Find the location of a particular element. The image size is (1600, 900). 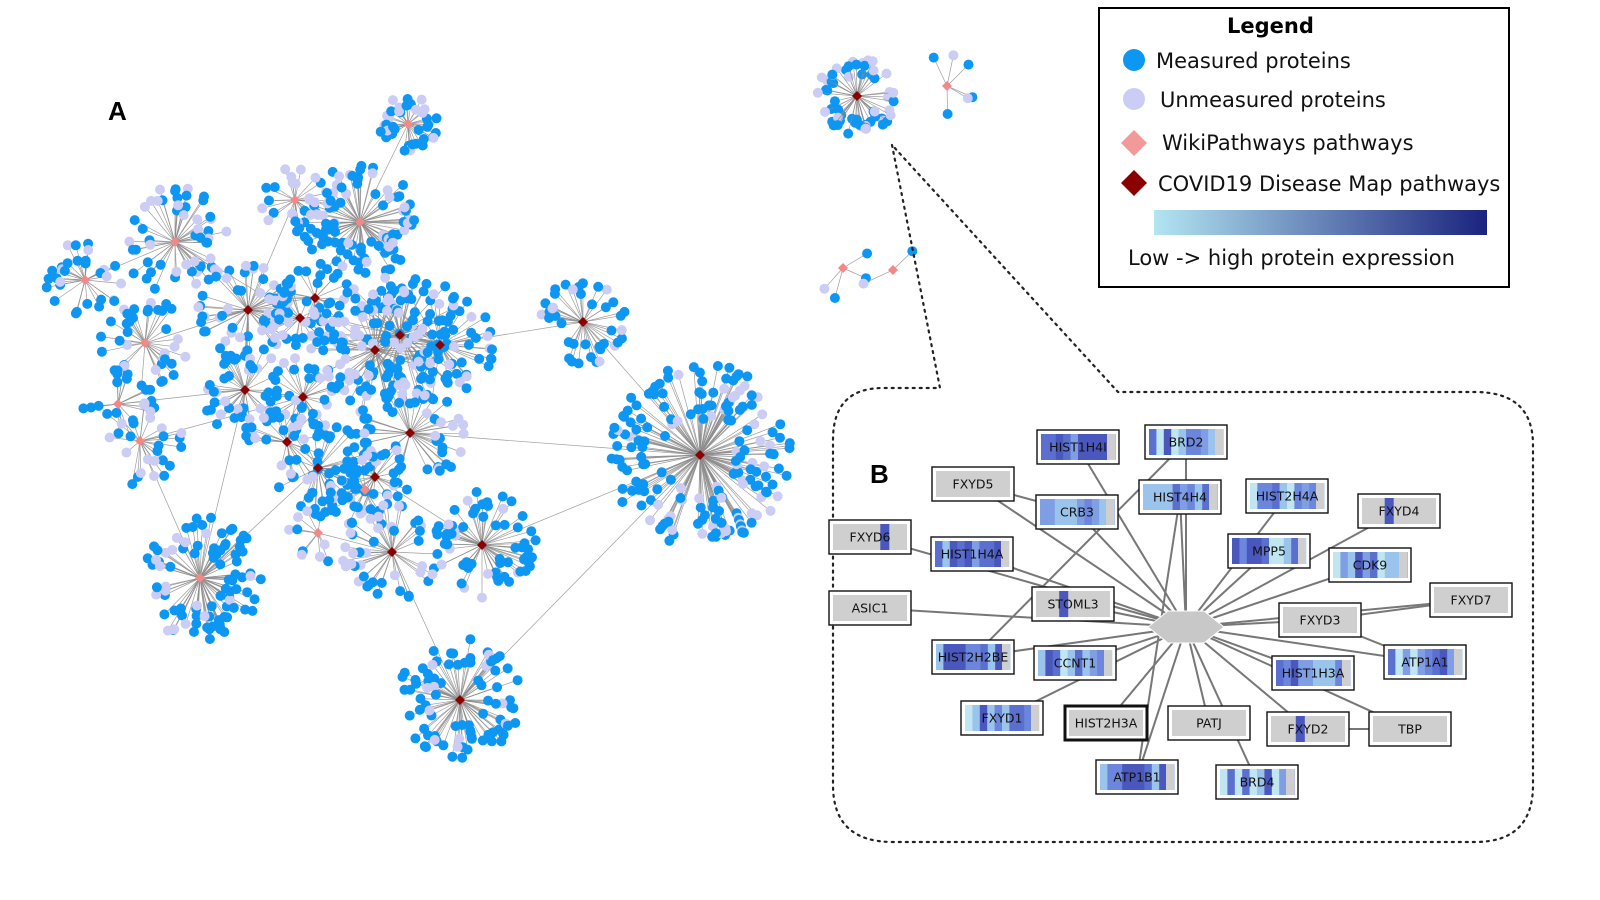

gene-label: HIST1H3A is located at coordinates (1313, 673).